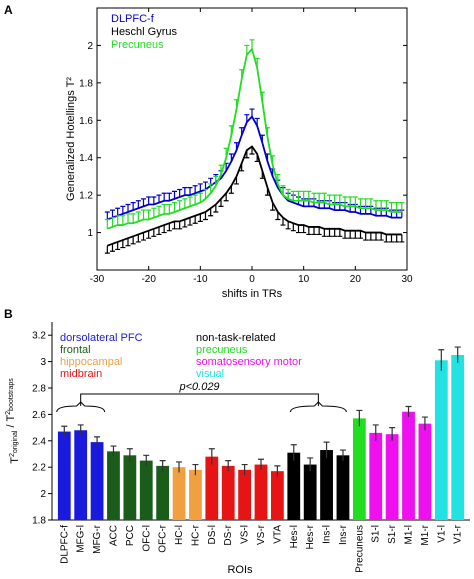 The height and width of the screenshot is (579, 474). What do you see at coordinates (39, 336) in the screenshot?
I see `panel-b-y-tick-label: 3.2` at bounding box center [39, 336].